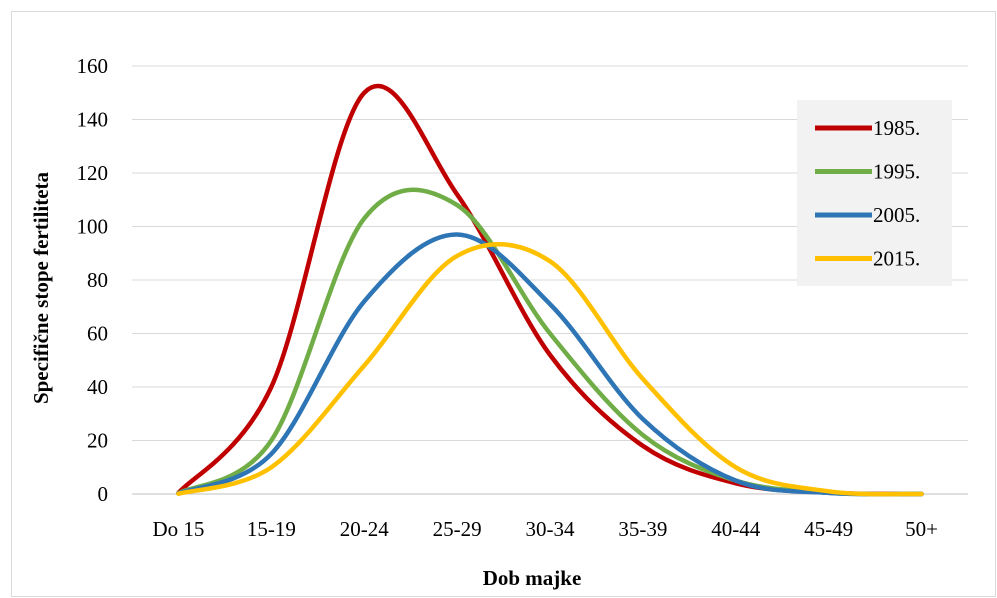 The image size is (997, 598). I want to click on x-tick-label: 40-44, so click(735, 529).